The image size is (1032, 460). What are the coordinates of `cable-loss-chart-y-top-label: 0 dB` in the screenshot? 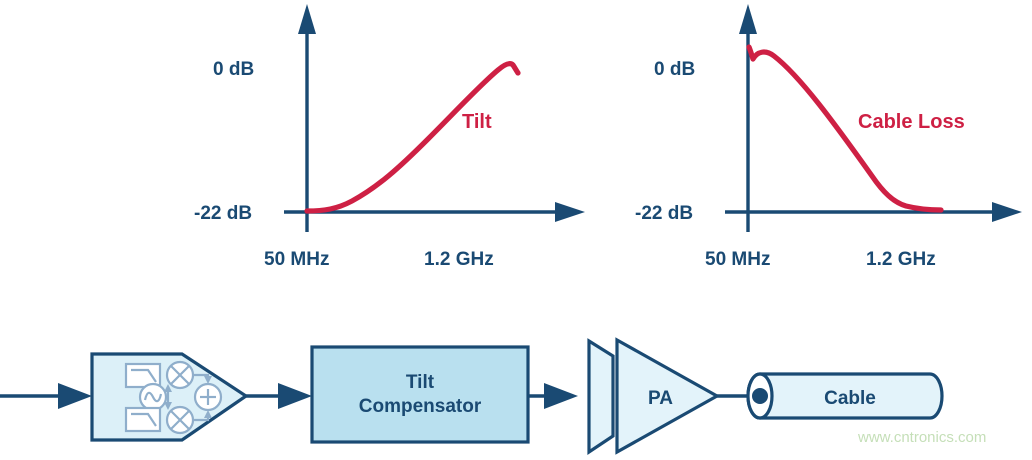 It's located at (674, 69).